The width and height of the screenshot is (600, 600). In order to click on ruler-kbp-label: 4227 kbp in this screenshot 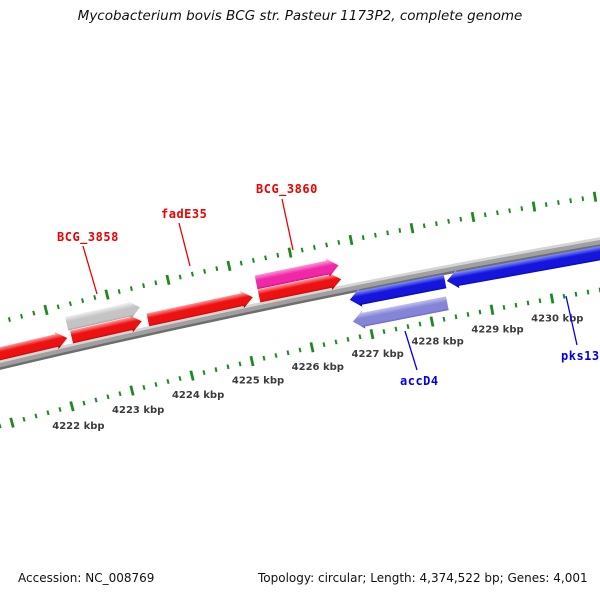, I will do `click(378, 354)`.